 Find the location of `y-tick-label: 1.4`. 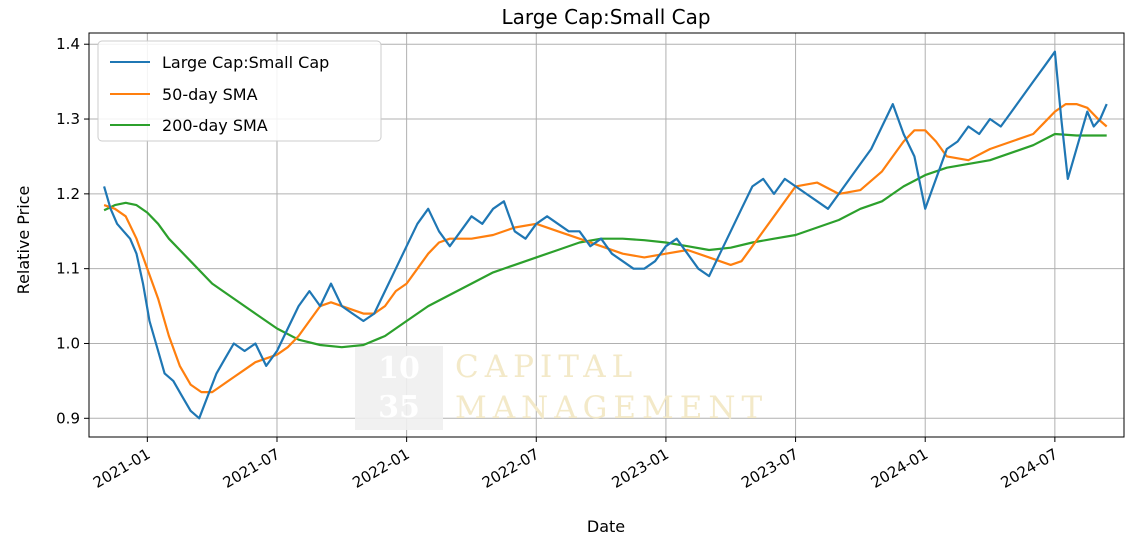

y-tick-label: 1.4 is located at coordinates (68, 44).